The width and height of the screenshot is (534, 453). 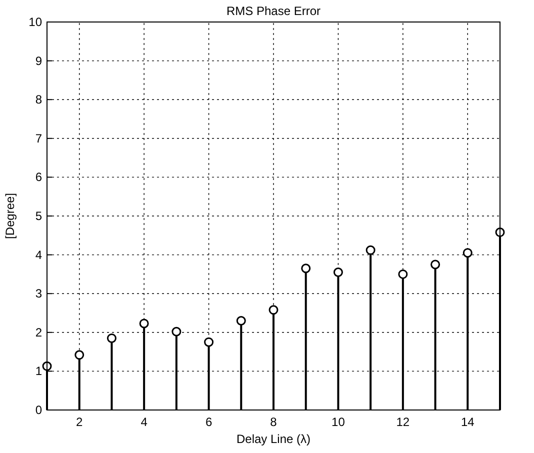 What do you see at coordinates (38, 177) in the screenshot?
I see `y-tick-label: 6` at bounding box center [38, 177].